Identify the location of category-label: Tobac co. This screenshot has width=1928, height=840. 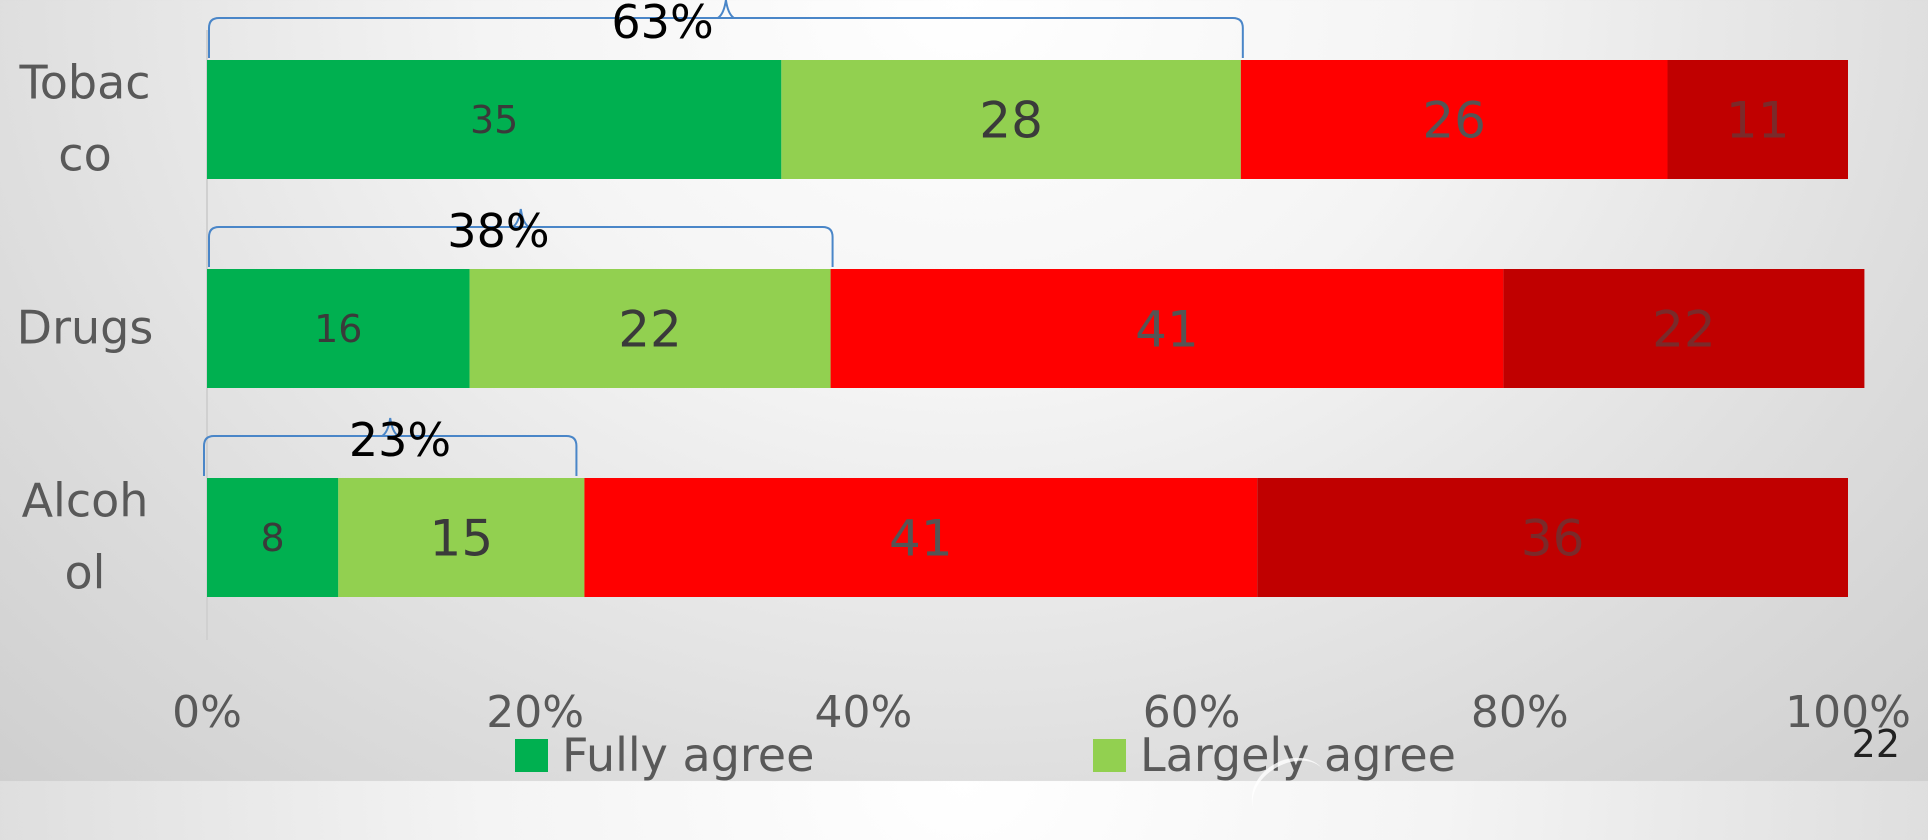
(84, 119).